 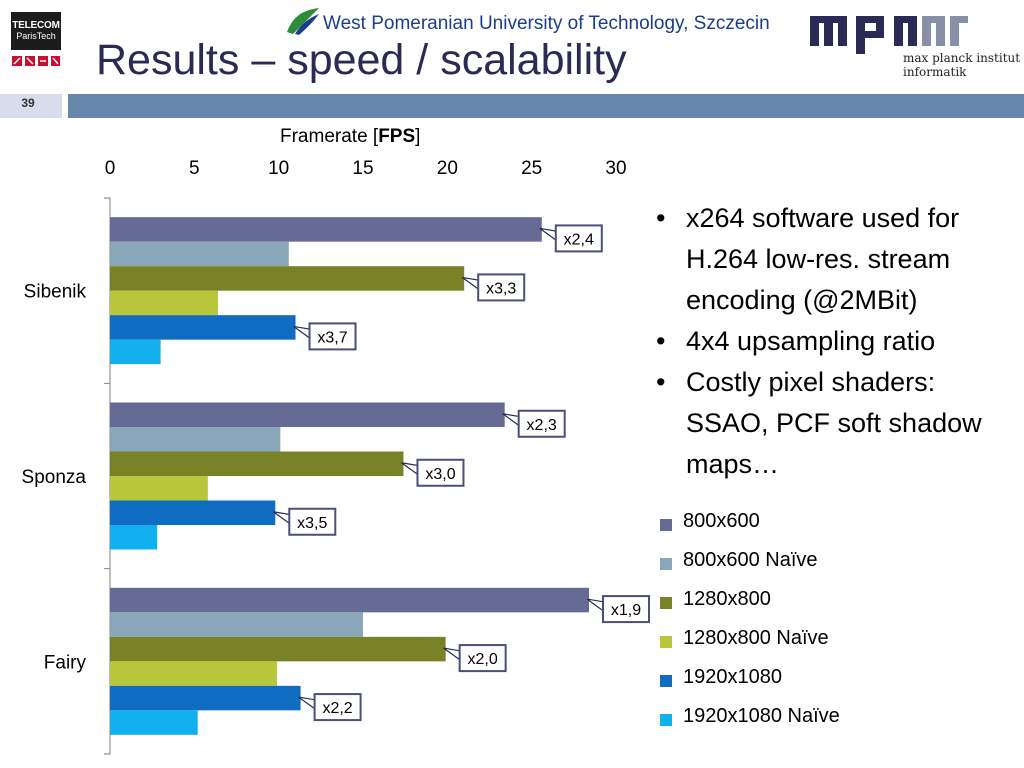 I want to click on speedup-label: x2,0, so click(x=483, y=659).